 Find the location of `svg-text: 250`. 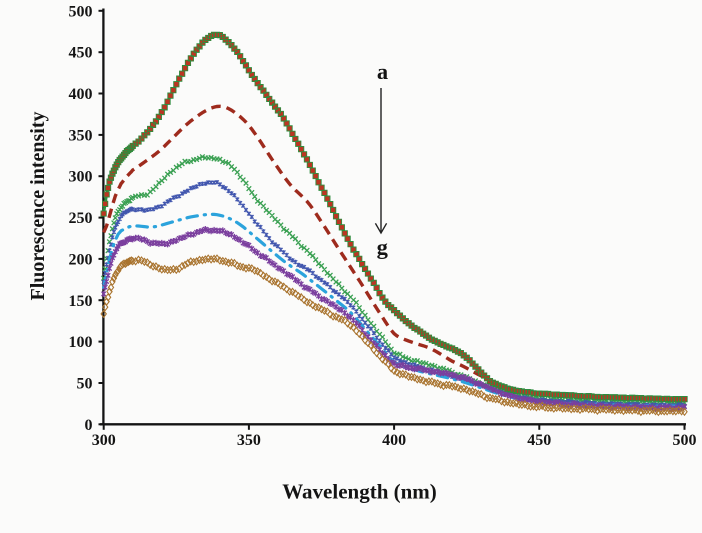

svg-text: 250 is located at coordinates (81, 218).